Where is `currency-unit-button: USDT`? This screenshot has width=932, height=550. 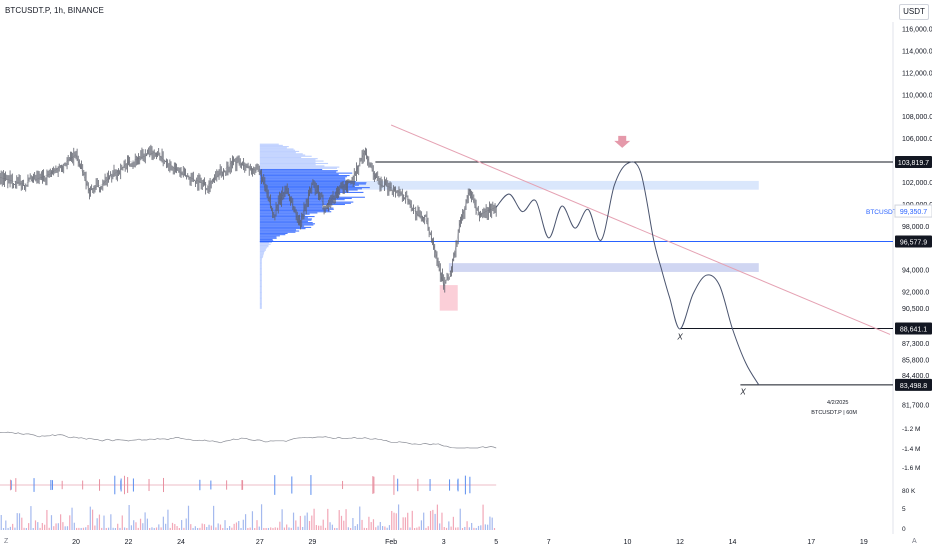
currency-unit-button: USDT is located at coordinates (914, 12).